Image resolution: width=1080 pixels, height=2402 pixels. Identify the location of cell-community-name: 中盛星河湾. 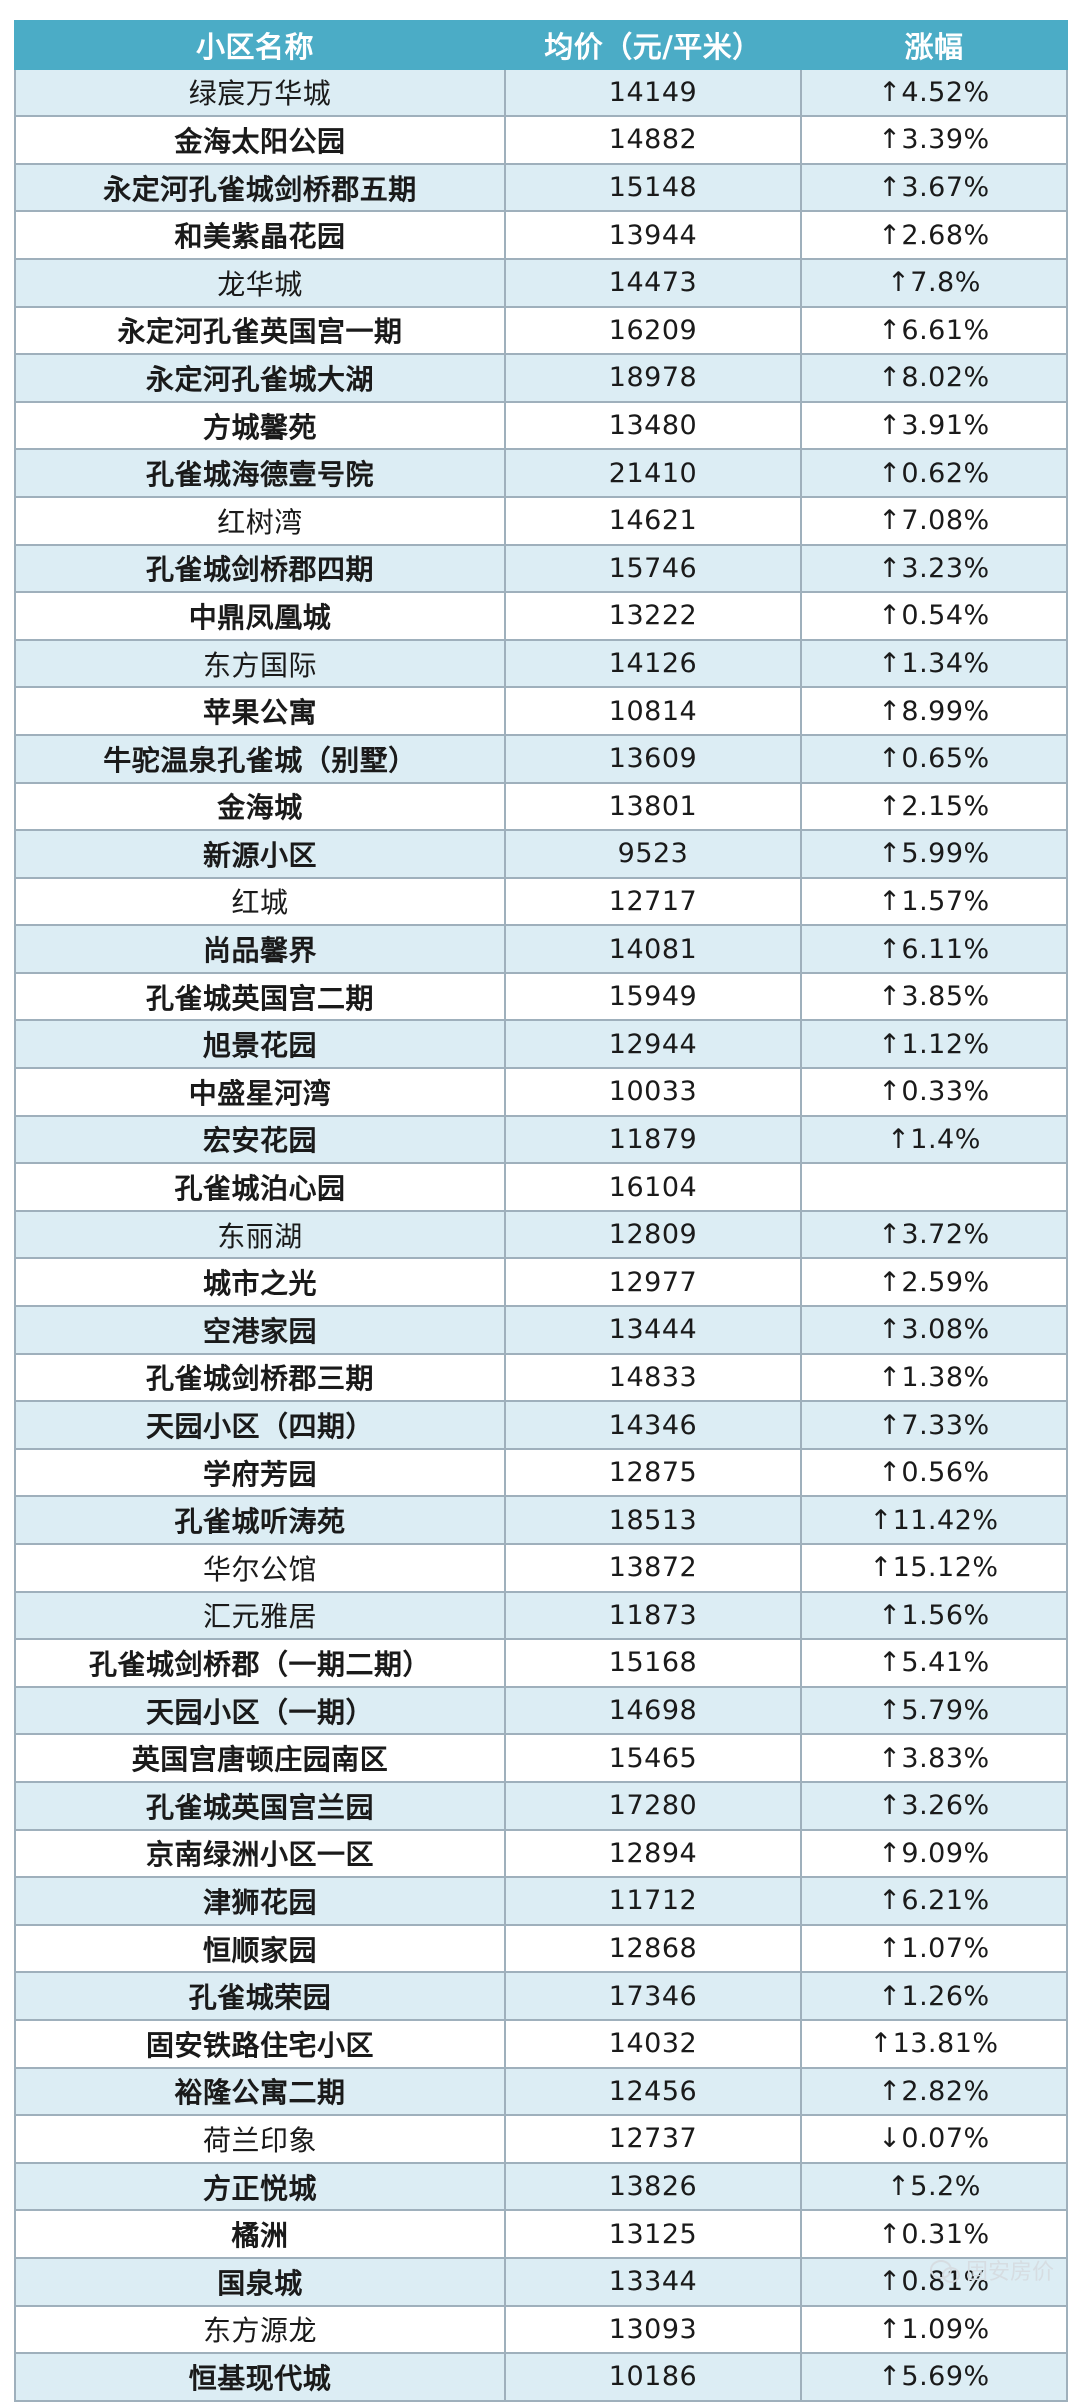
(260, 1092).